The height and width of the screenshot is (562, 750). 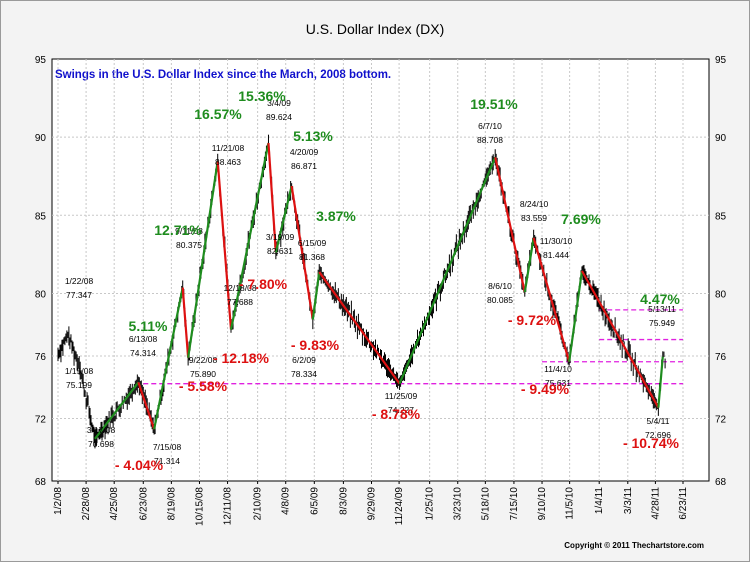 What do you see at coordinates (599, 500) in the screenshot?
I see `x-tick-label: 1/4/11` at bounding box center [599, 500].